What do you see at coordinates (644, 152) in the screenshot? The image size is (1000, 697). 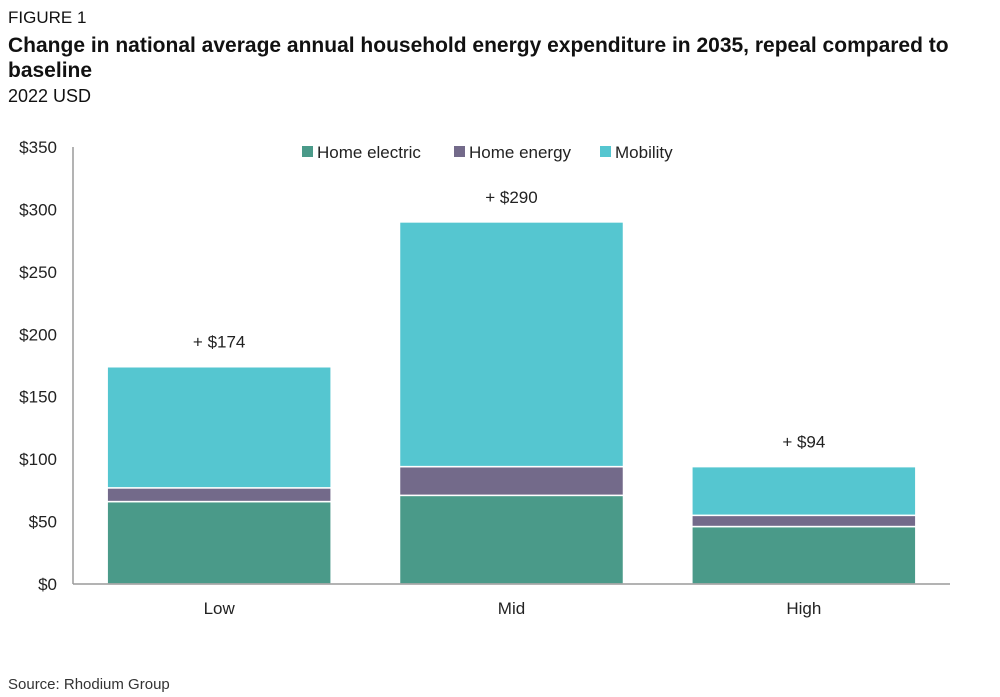 I see `legend-label: Mobility` at bounding box center [644, 152].